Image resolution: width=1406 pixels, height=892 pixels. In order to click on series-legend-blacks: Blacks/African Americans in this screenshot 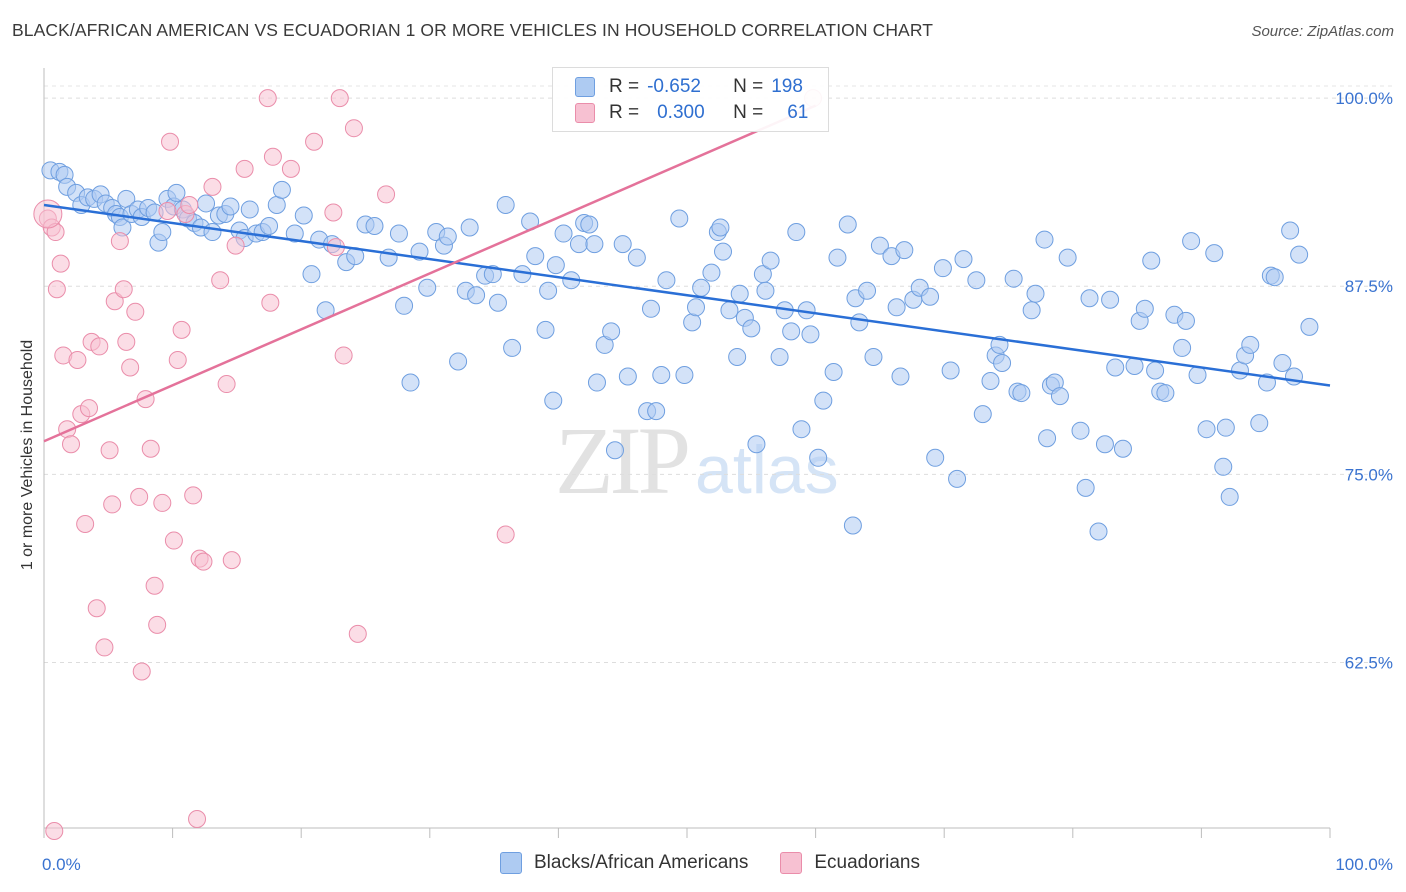, I will do `click(624, 863)`.